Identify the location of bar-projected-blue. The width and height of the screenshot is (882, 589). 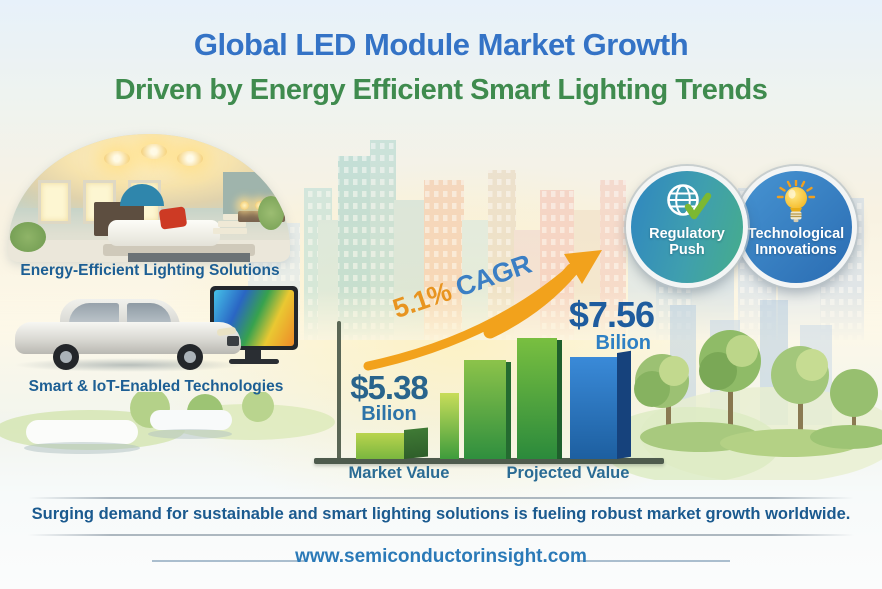
(593, 408).